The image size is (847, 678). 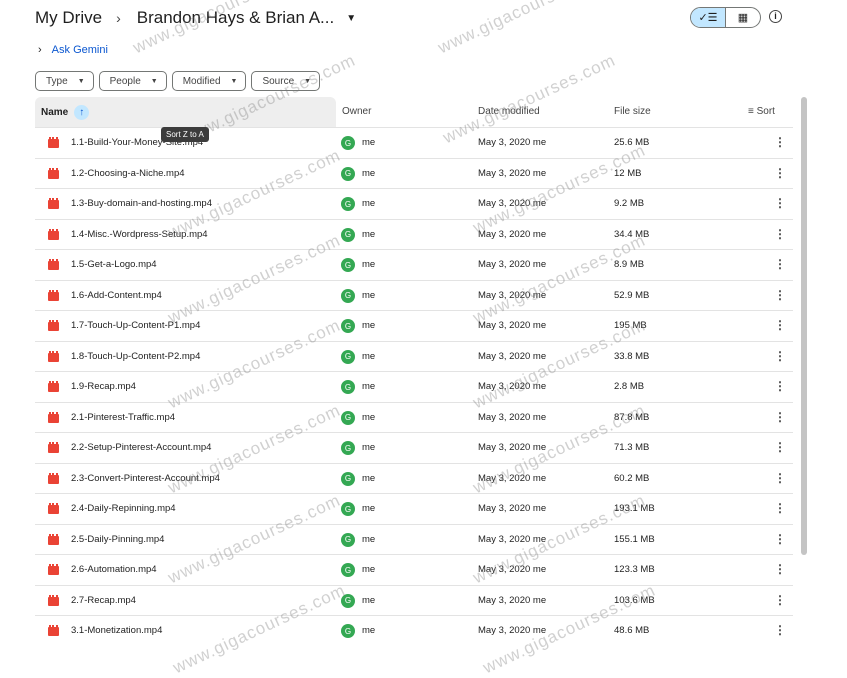 I want to click on breadcrumb-my-drive: My Drive, so click(x=69, y=17).